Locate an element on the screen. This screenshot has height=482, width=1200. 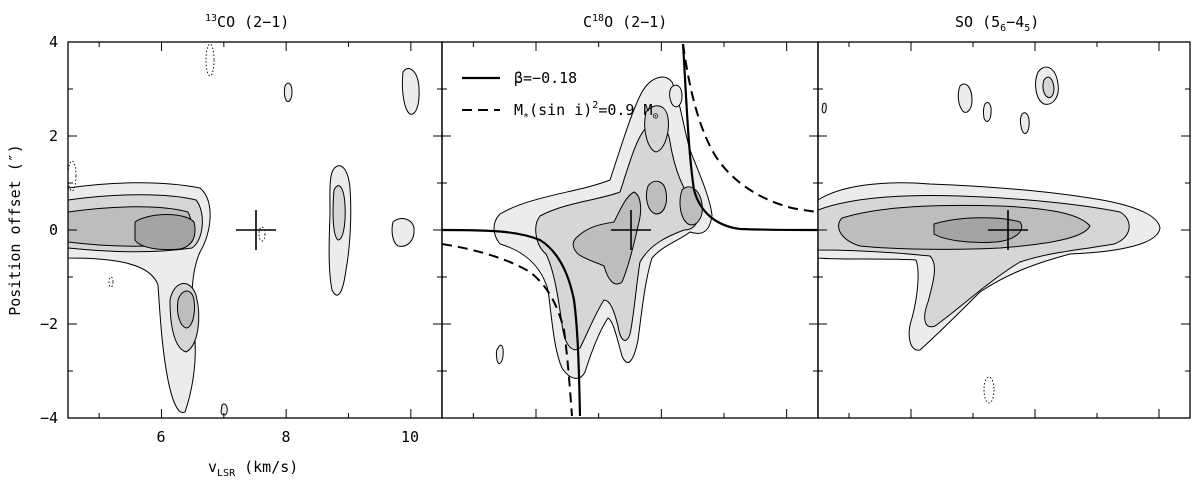
ytick-label-4: 4 is located at coordinates (53, 42).